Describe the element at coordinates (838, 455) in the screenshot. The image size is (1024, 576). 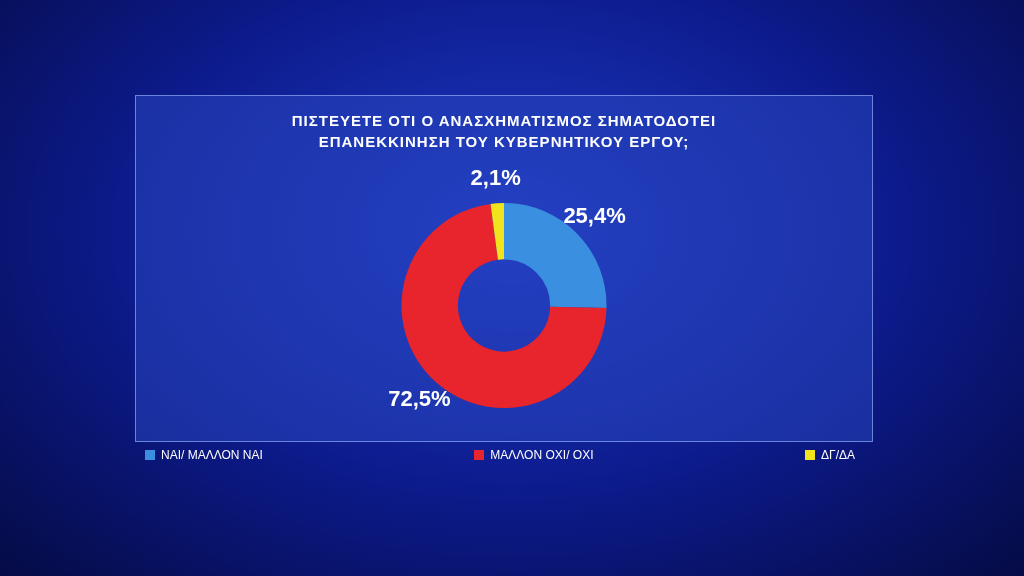
I see `legend-label: ΔΓ/ΔΑ` at that location.